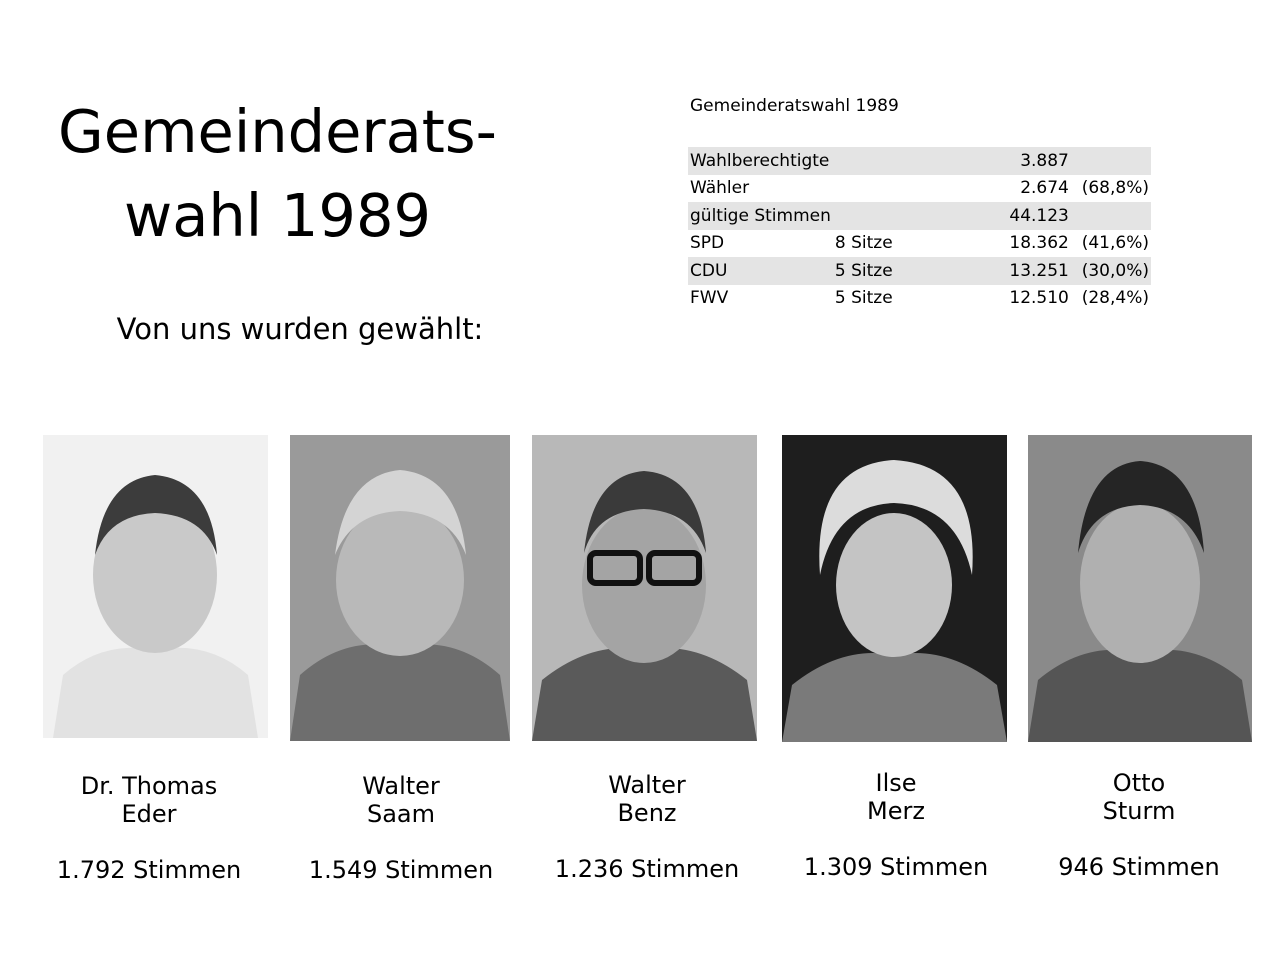 The image size is (1280, 960). What do you see at coordinates (1115, 298) in the screenshot?
I see `row-percent: (28,4%)` at bounding box center [1115, 298].